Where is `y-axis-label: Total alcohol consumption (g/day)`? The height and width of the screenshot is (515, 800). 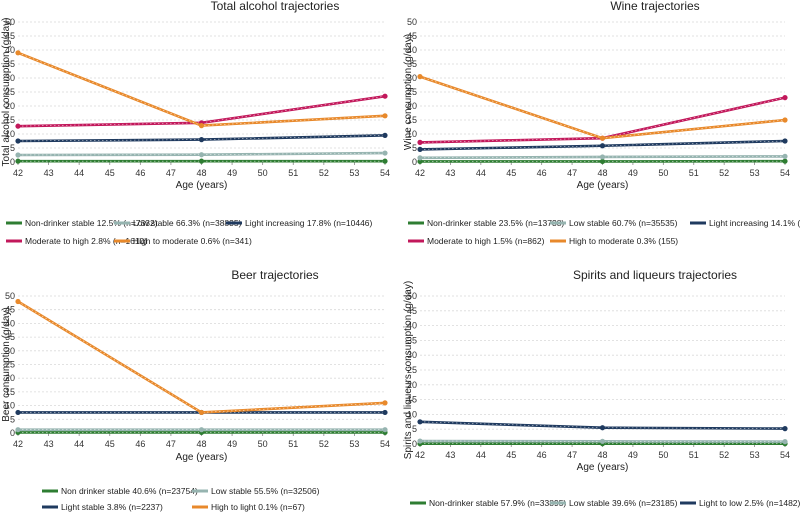
y-axis-label: Total alcohol consumption (g/day) is located at coordinates (6, 92).